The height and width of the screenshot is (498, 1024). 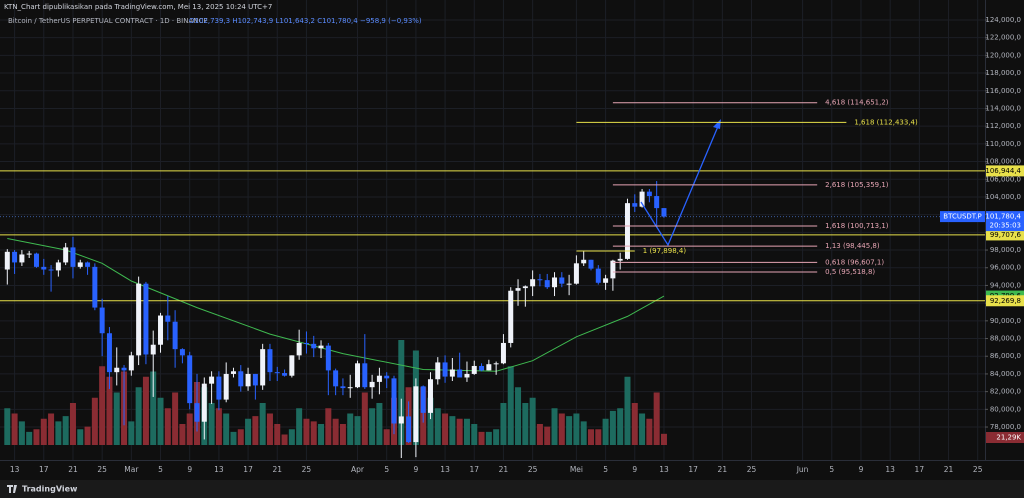 I want to click on symbol-tag-bg, so click(x=962, y=217).